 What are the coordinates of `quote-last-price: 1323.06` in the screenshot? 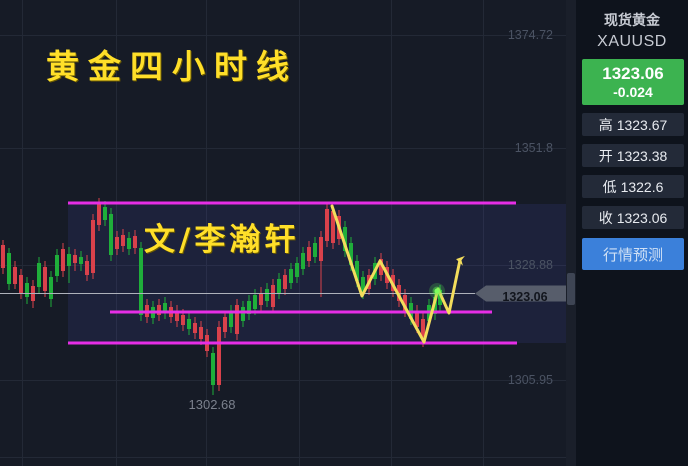 It's located at (633, 73).